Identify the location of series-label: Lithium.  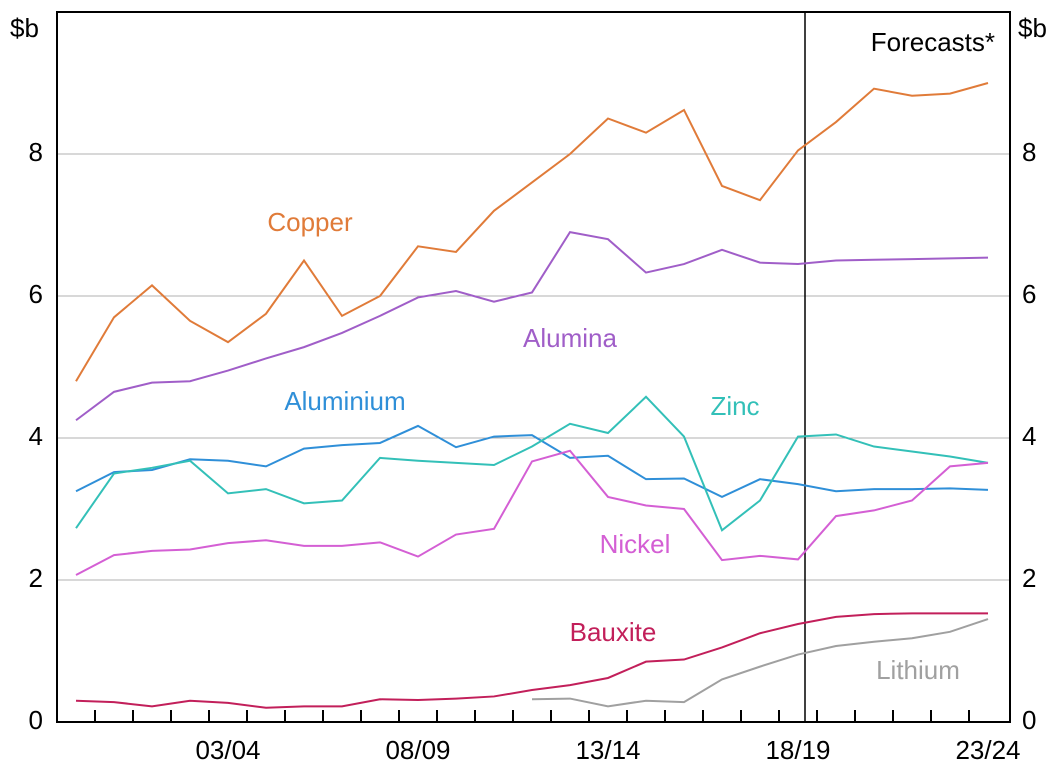
(918, 670).